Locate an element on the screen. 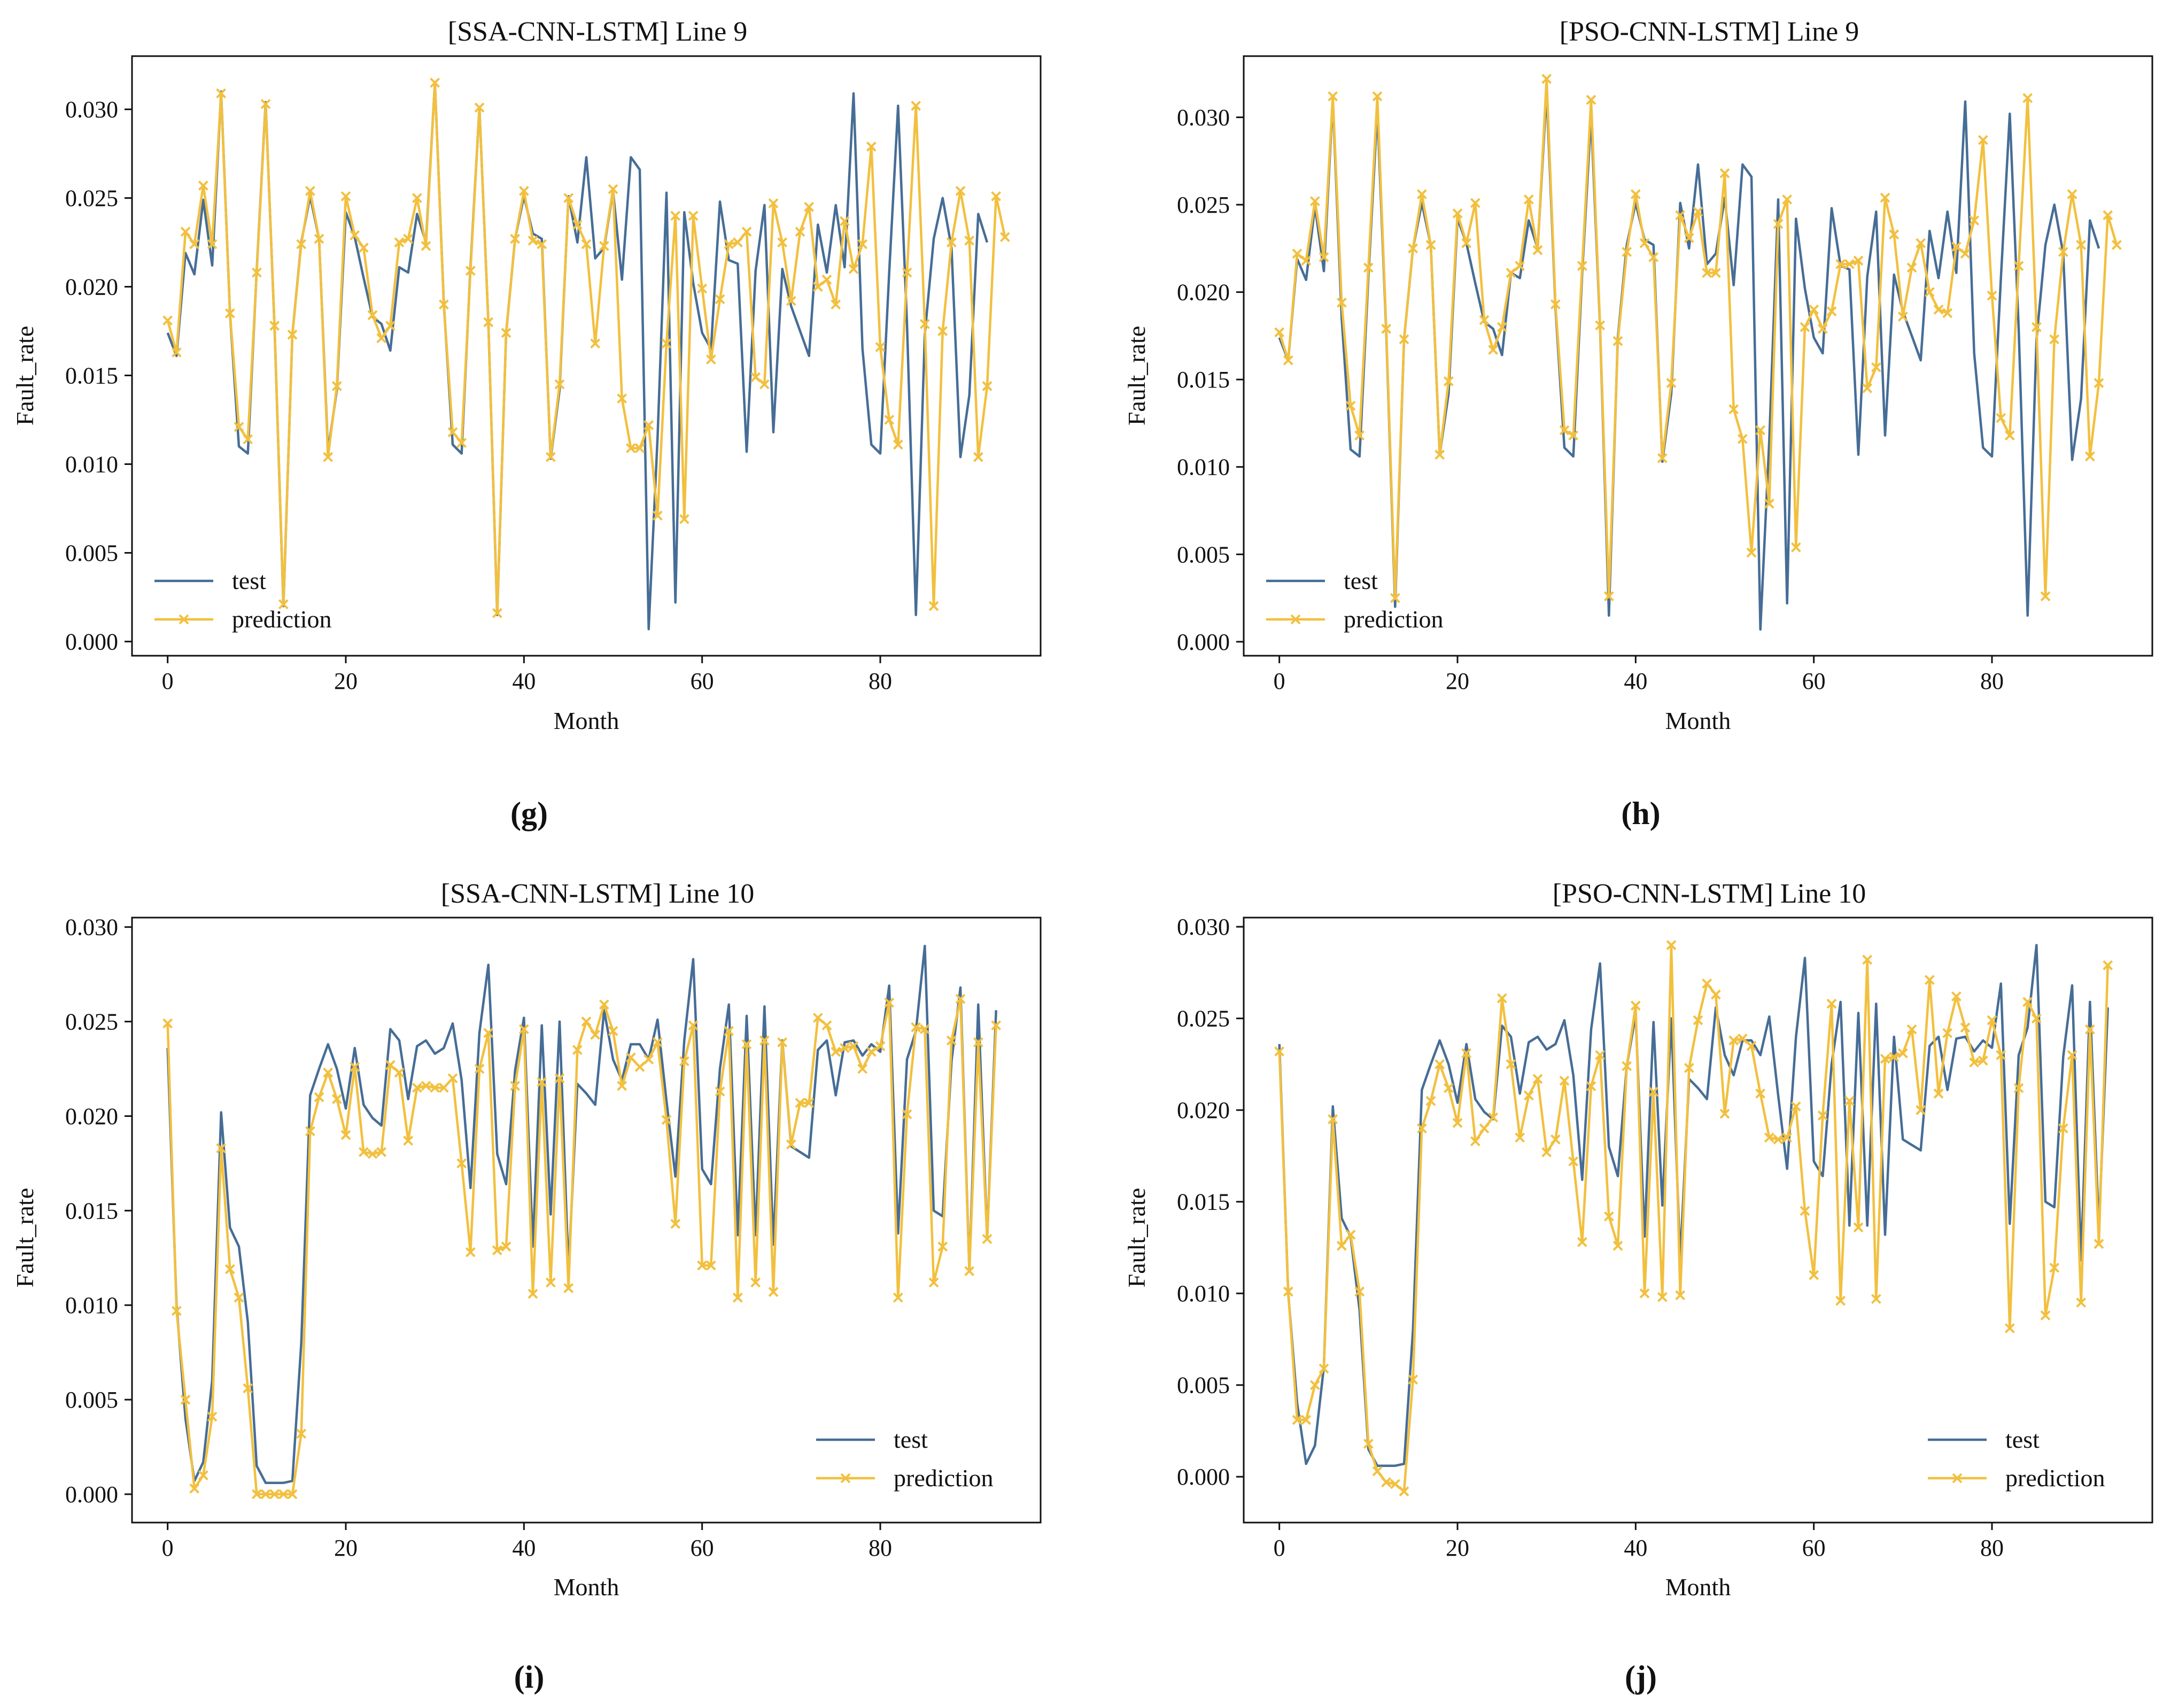  panel-label: (i) is located at coordinates (529, 1677).